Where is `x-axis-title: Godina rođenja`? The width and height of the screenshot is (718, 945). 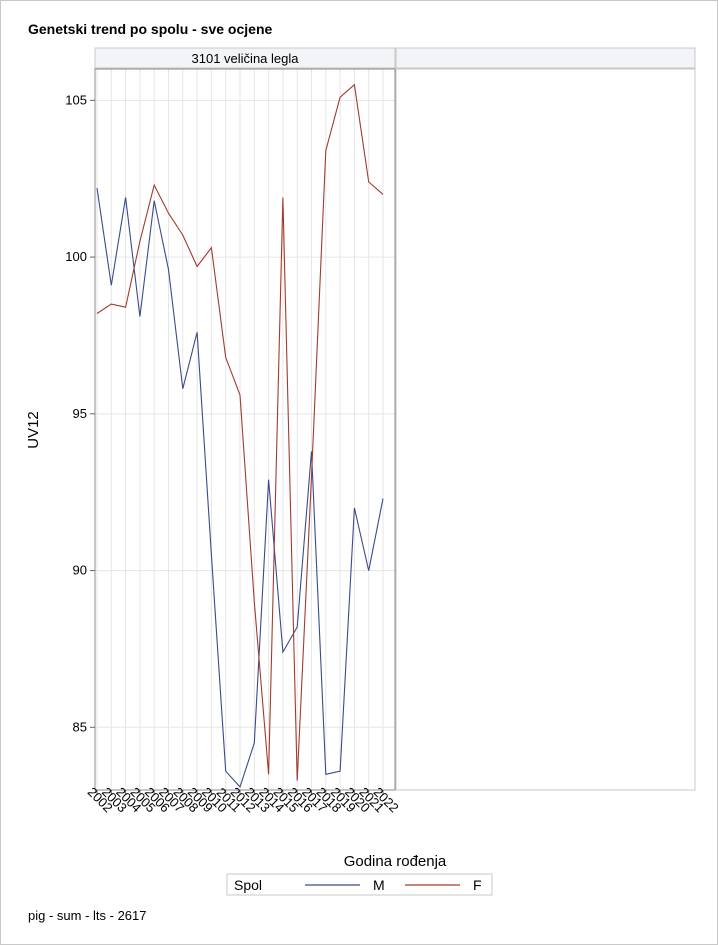
x-axis-title: Godina rođenja is located at coordinates (395, 861).